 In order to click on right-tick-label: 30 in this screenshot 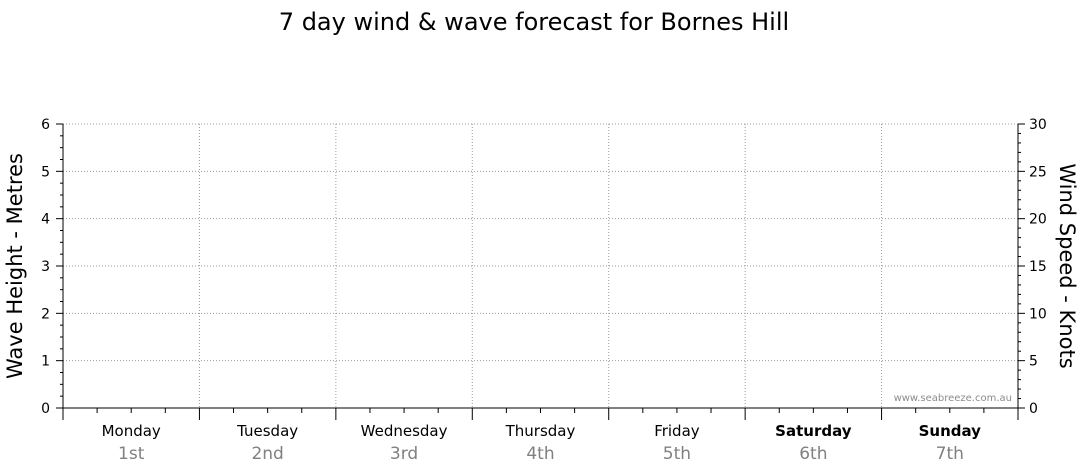, I will do `click(1038, 125)`.